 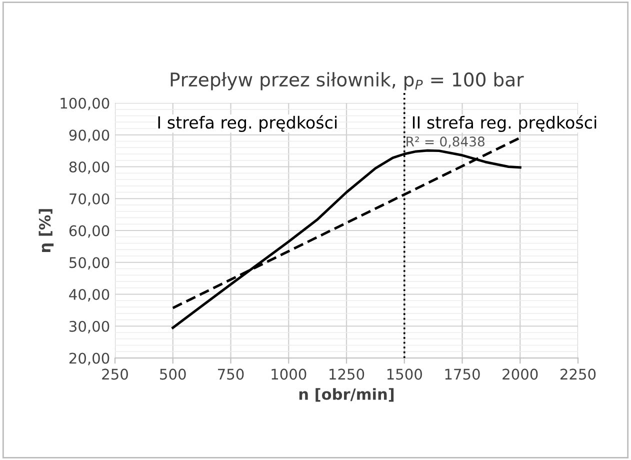 What do you see at coordinates (504, 123) in the screenshot?
I see `annotation: II strefa reg. prędkości` at bounding box center [504, 123].